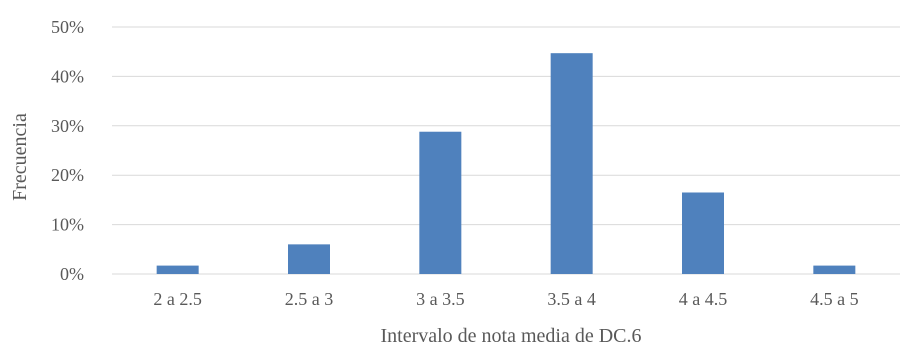  I want to click on x-axis-title: Intervalo de nota media de DC.6, so click(510, 336).